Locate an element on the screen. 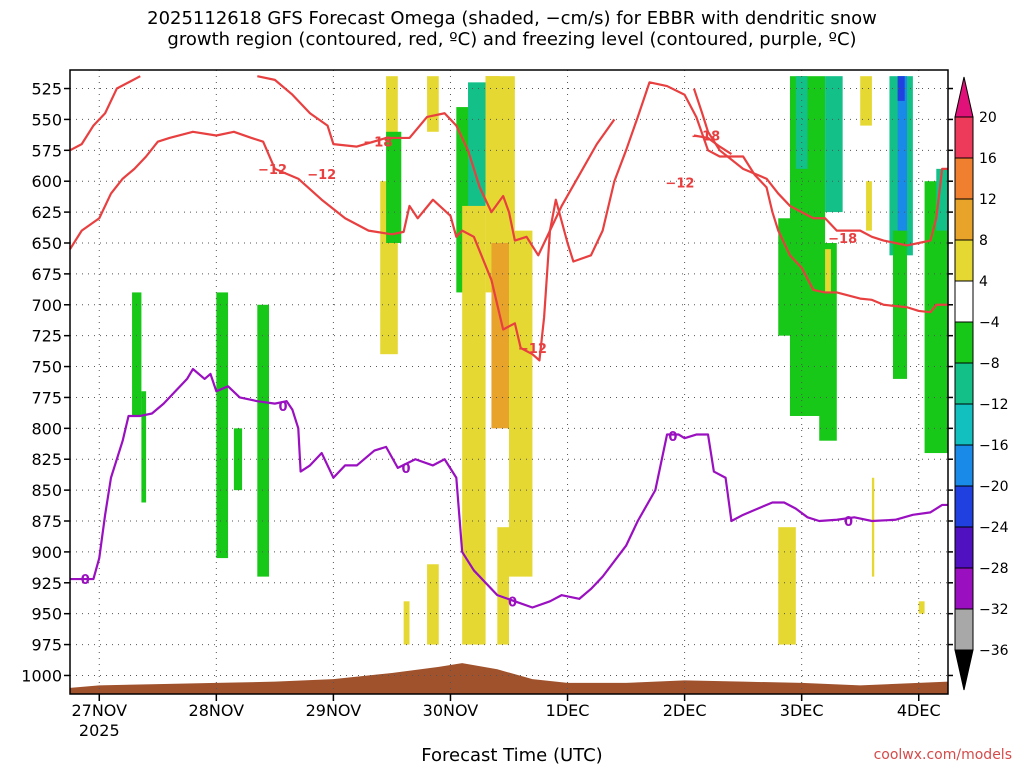  y-tick-label: 625 is located at coordinates (46, 212).